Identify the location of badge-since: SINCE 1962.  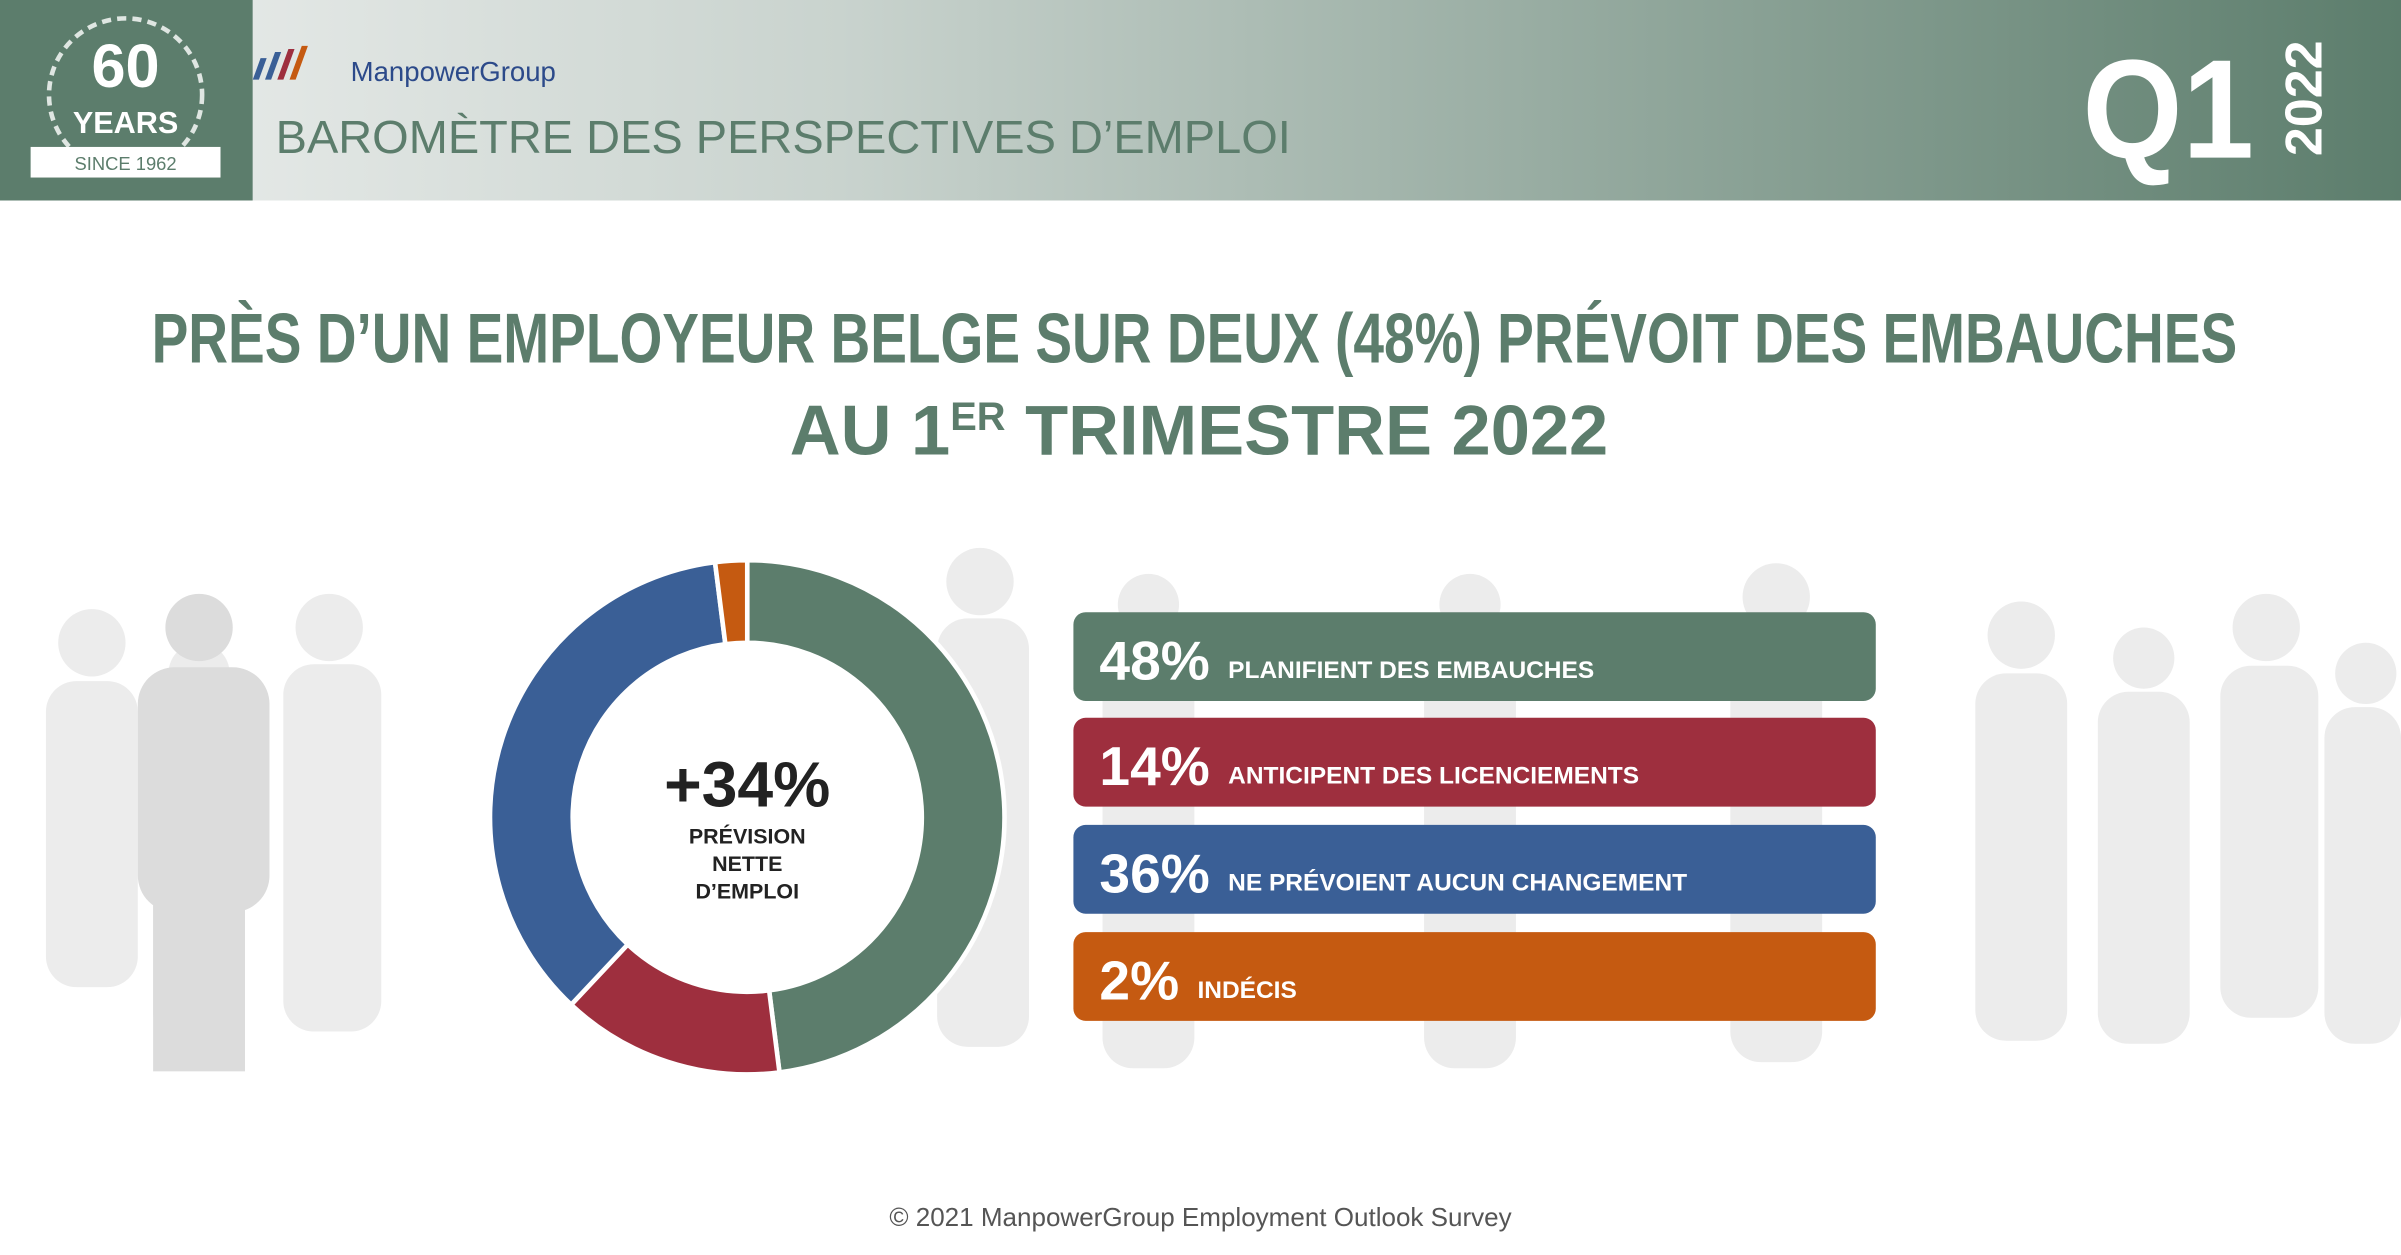
(126, 163).